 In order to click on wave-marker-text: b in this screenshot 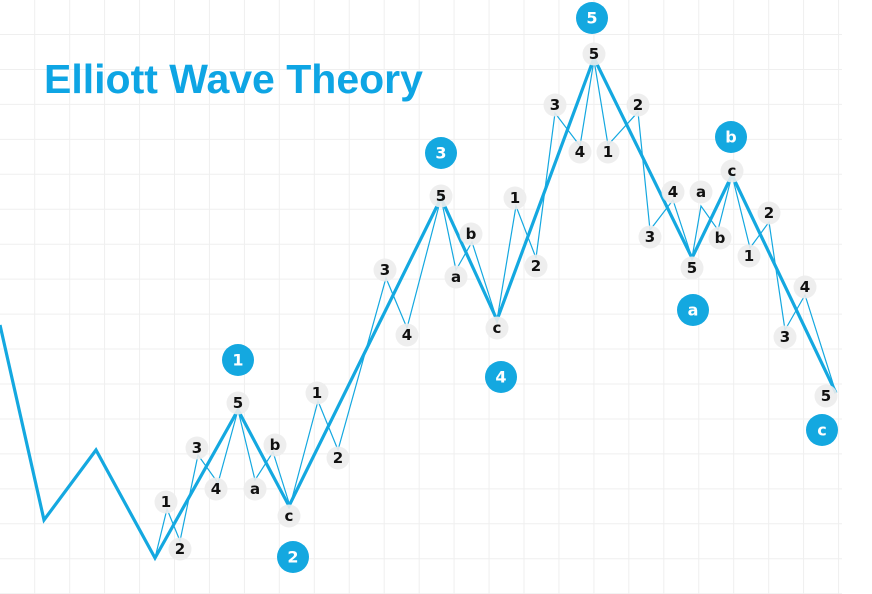, I will do `click(730, 137)`.